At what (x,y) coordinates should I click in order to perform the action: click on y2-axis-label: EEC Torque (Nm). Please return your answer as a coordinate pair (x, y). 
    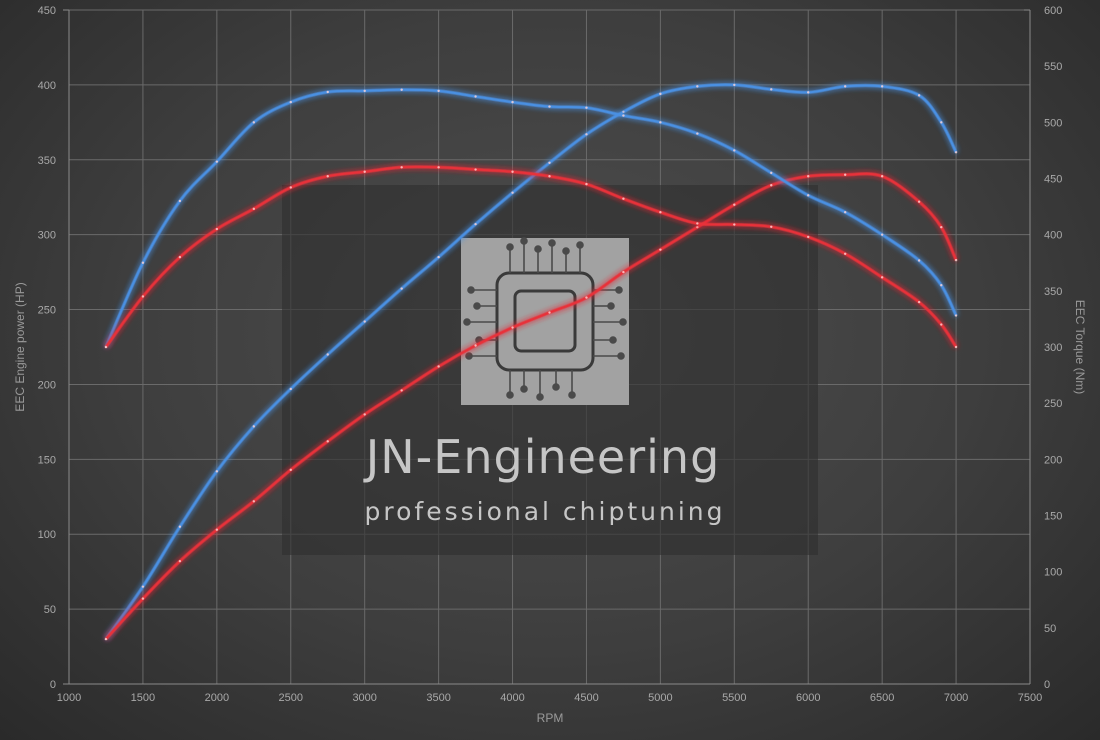
    Looking at the image, I should click on (1080, 347).